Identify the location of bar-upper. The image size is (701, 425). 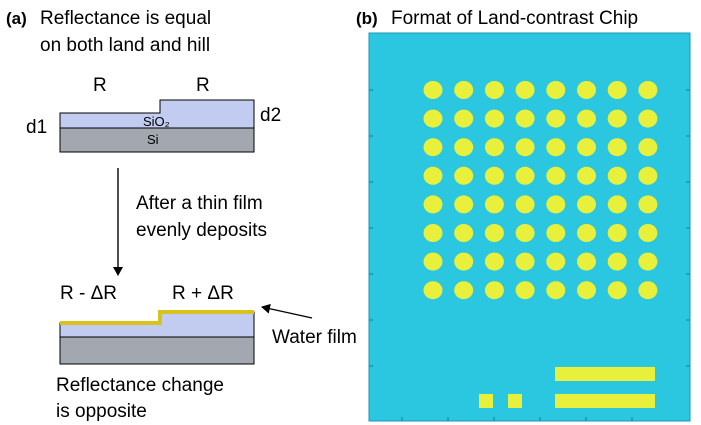
(605, 374).